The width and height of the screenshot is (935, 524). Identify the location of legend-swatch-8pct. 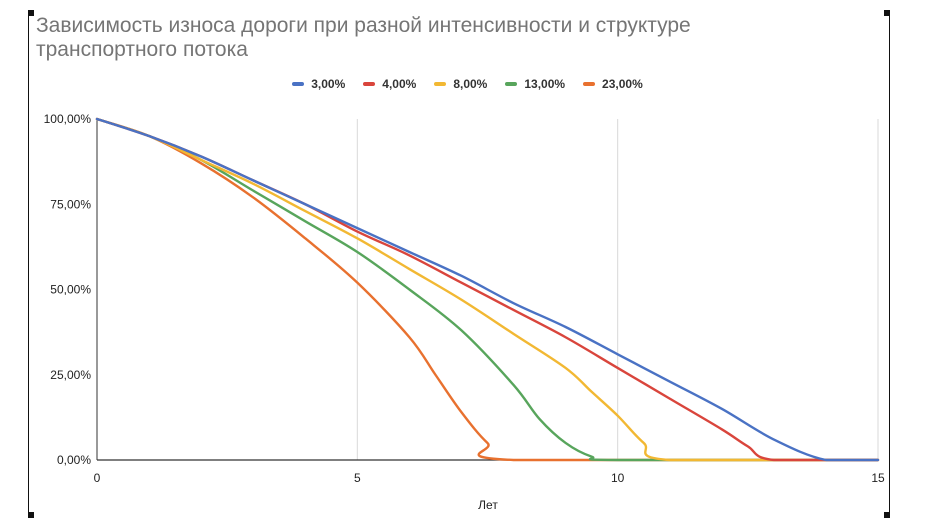
(440, 84).